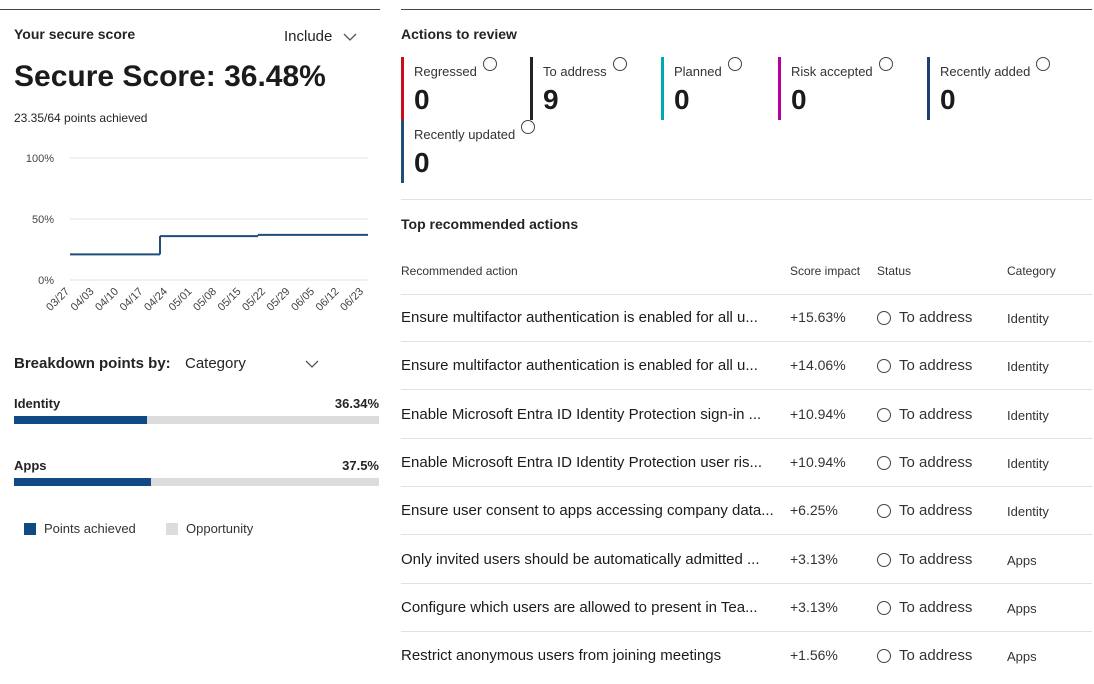 The width and height of the screenshot is (1094, 684). What do you see at coordinates (356, 403) in the screenshot?
I see `category-value: 36.34%` at bounding box center [356, 403].